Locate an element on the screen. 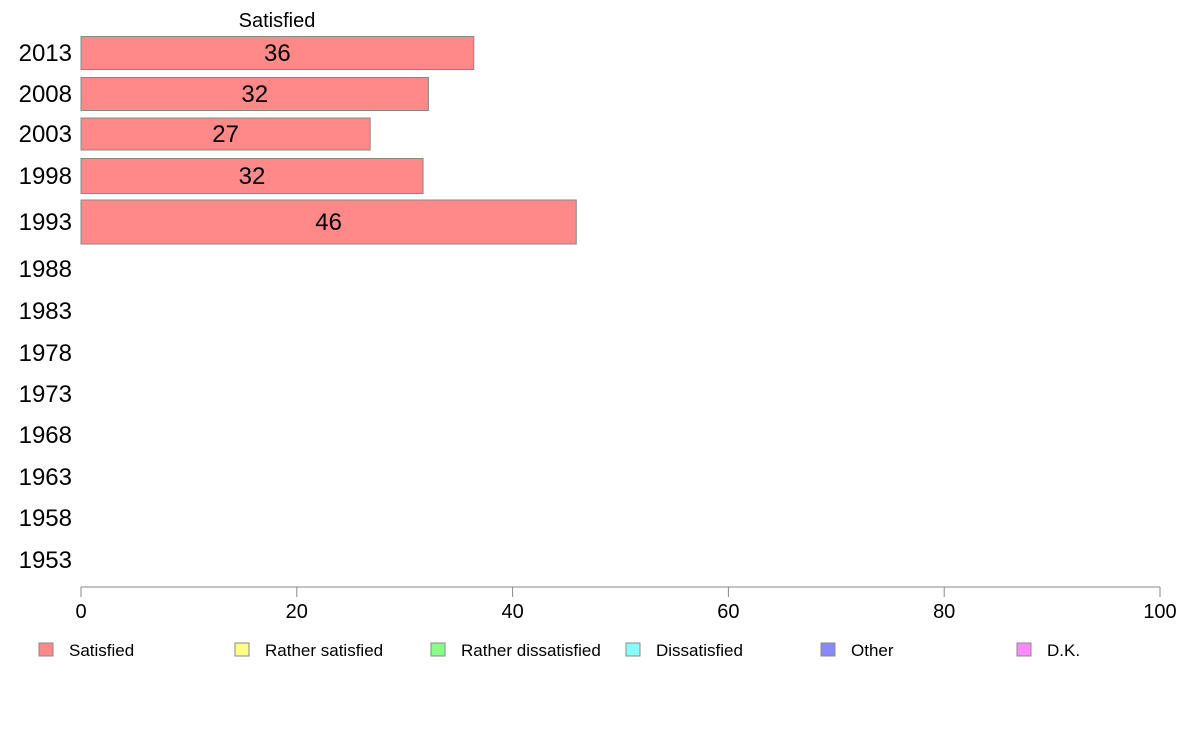  bar-value-label-1998: 32 is located at coordinates (252, 176).